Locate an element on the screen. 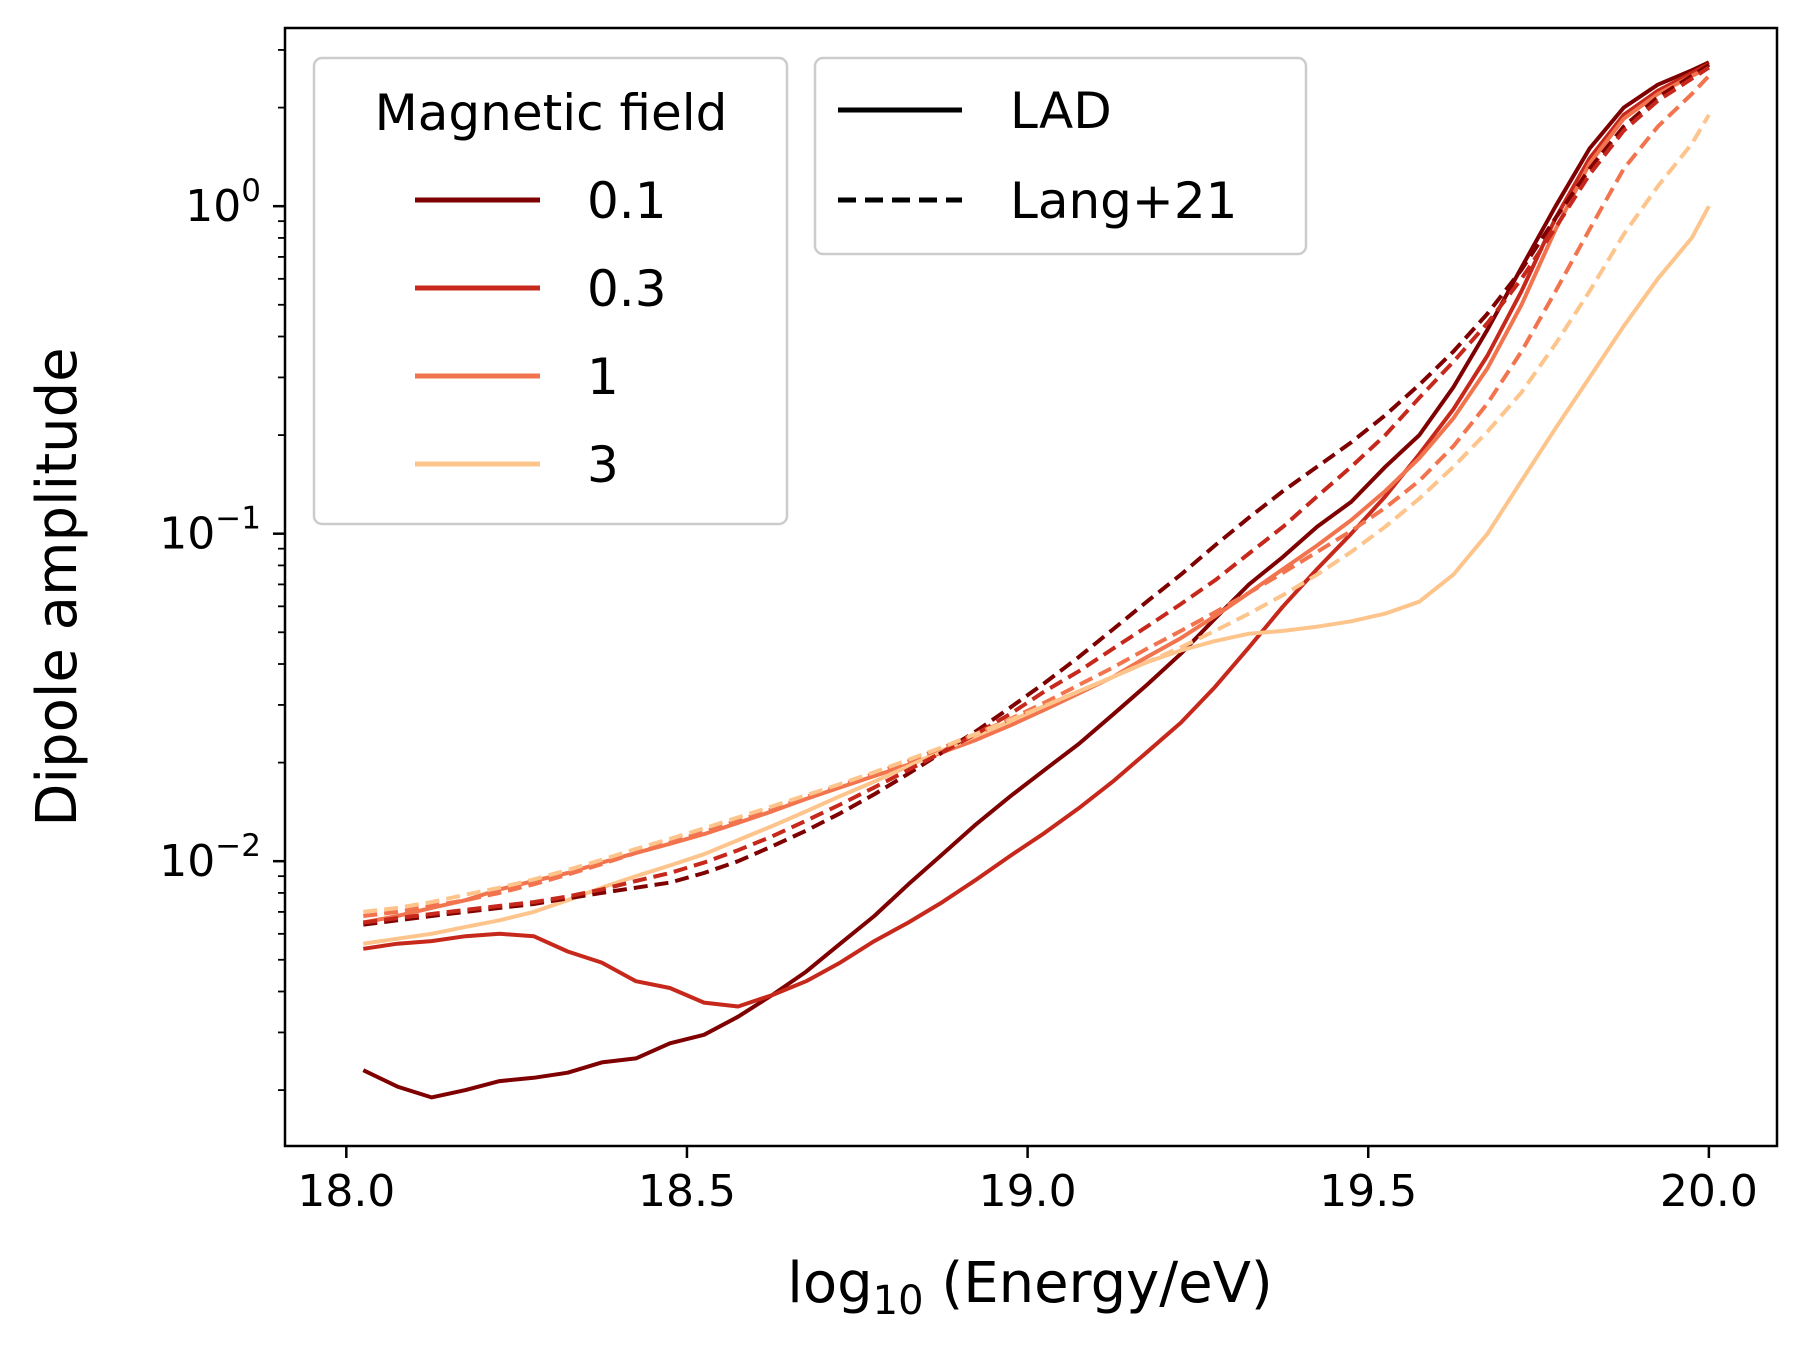 The width and height of the screenshot is (1799, 1346). y-tick-label: 10⁻² is located at coordinates (210, 857).